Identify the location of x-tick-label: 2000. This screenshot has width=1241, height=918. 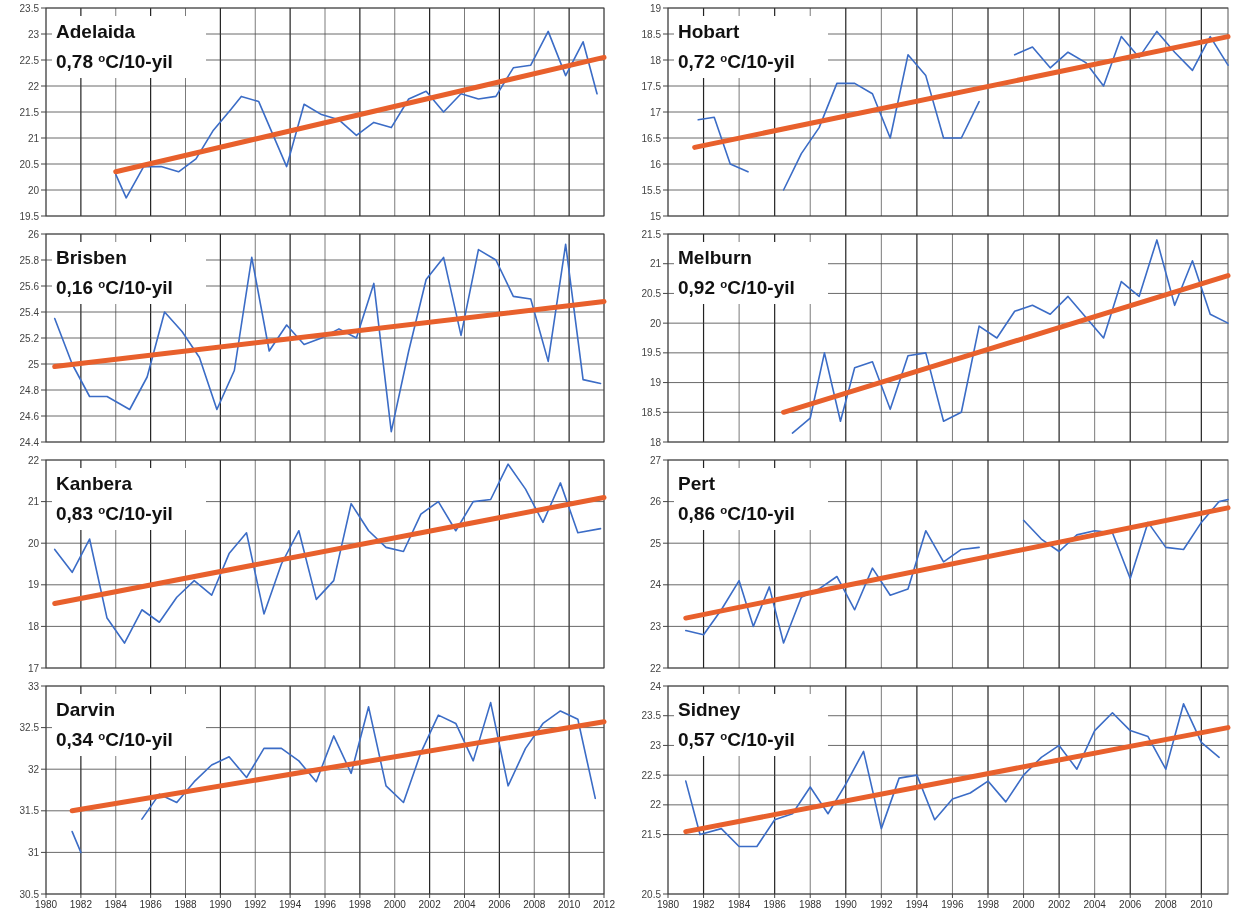
(395, 904).